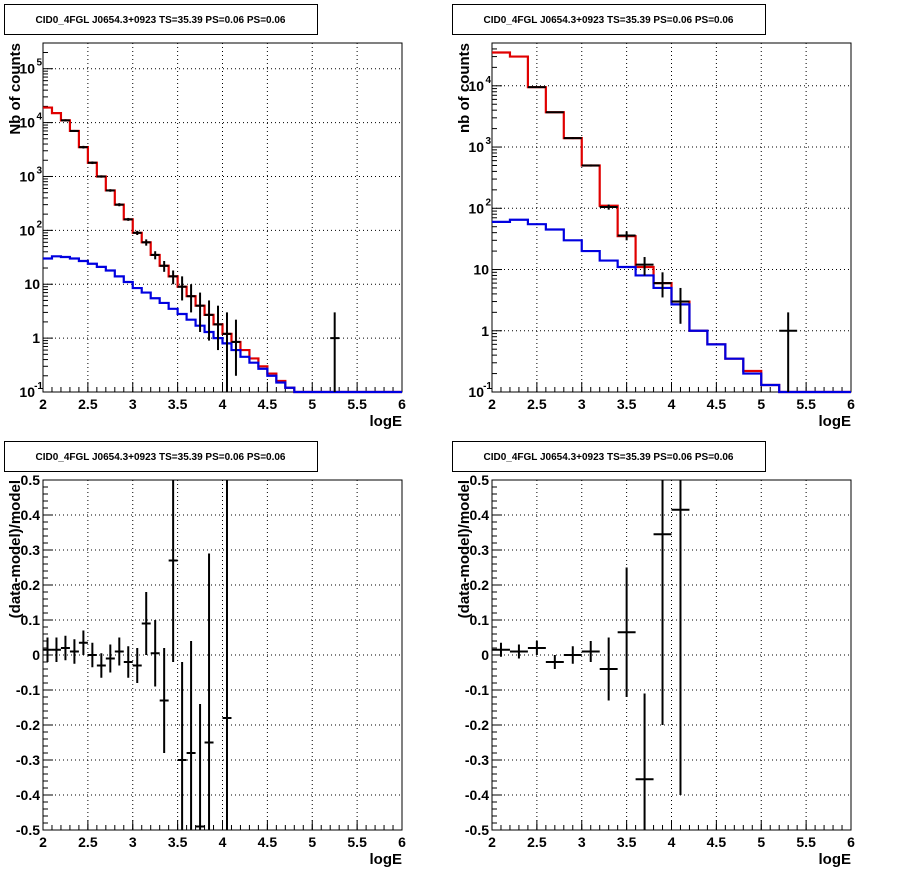 The height and width of the screenshot is (875, 898). What do you see at coordinates (28, 690) in the screenshot?
I see `y-tick-label: -0.1` at bounding box center [28, 690].